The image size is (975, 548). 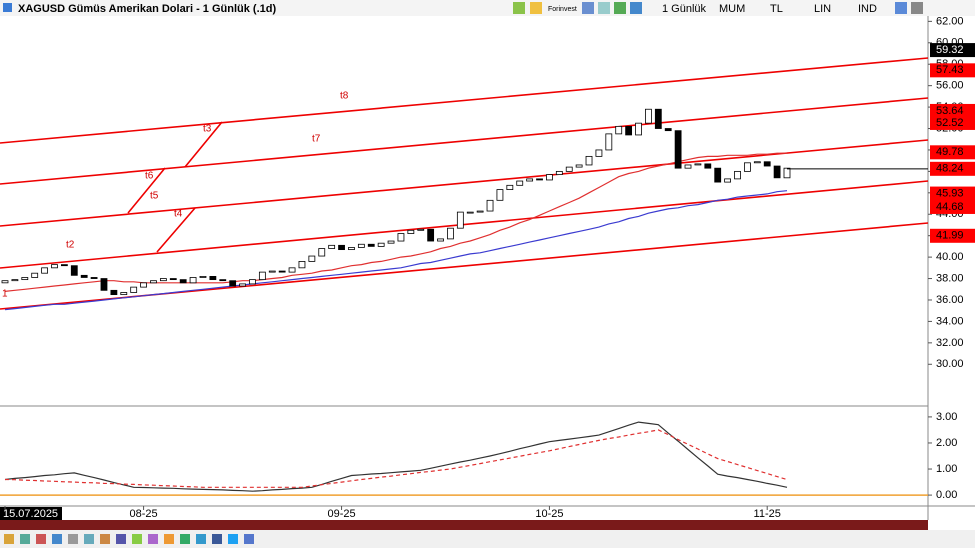 I want to click on toolbar, so click(x=487, y=8).